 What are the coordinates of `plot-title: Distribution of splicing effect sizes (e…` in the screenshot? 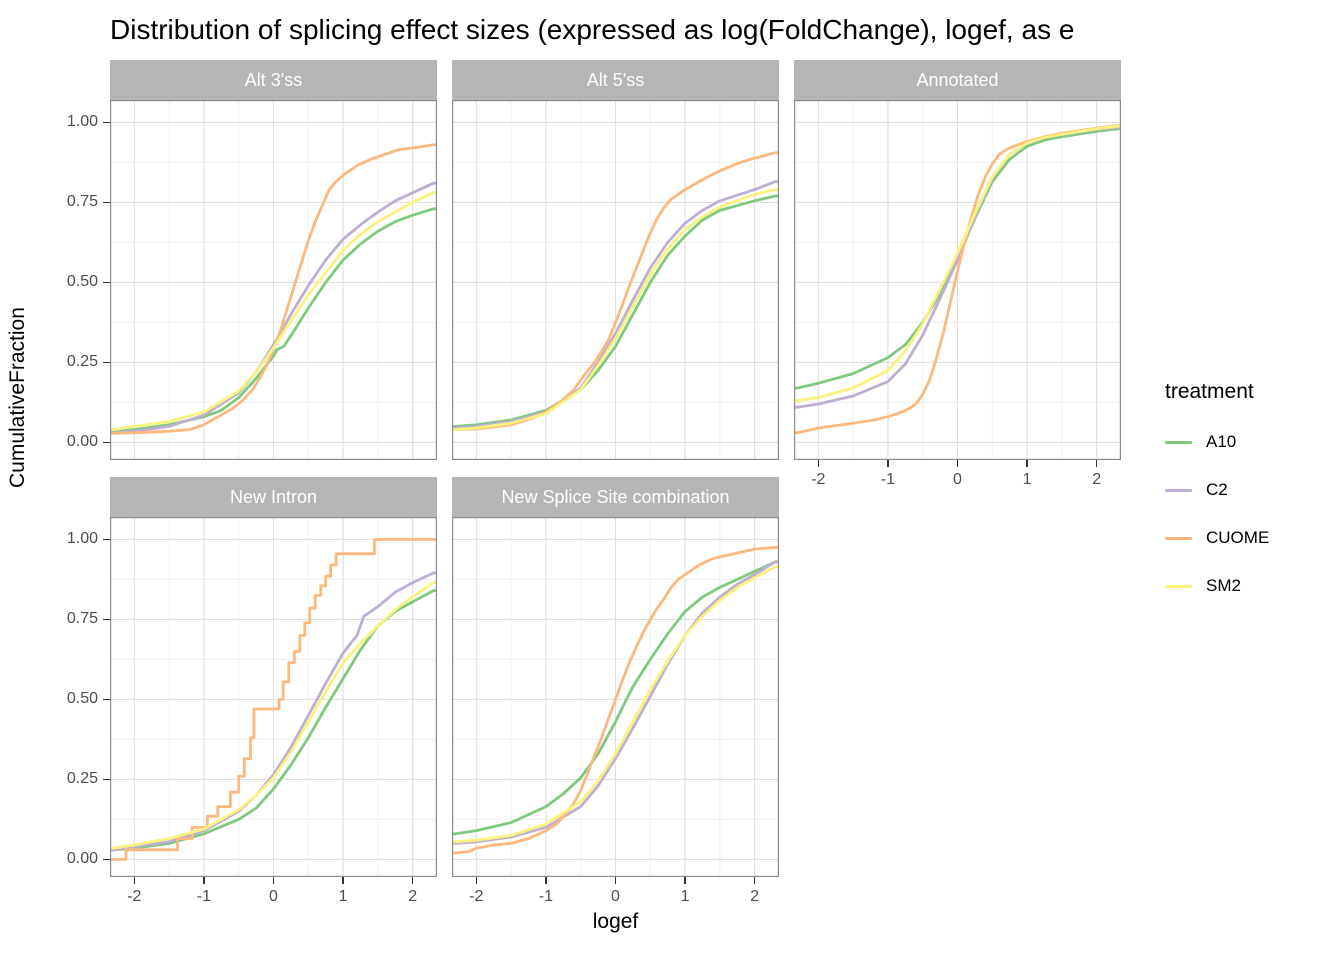 It's located at (592, 29).